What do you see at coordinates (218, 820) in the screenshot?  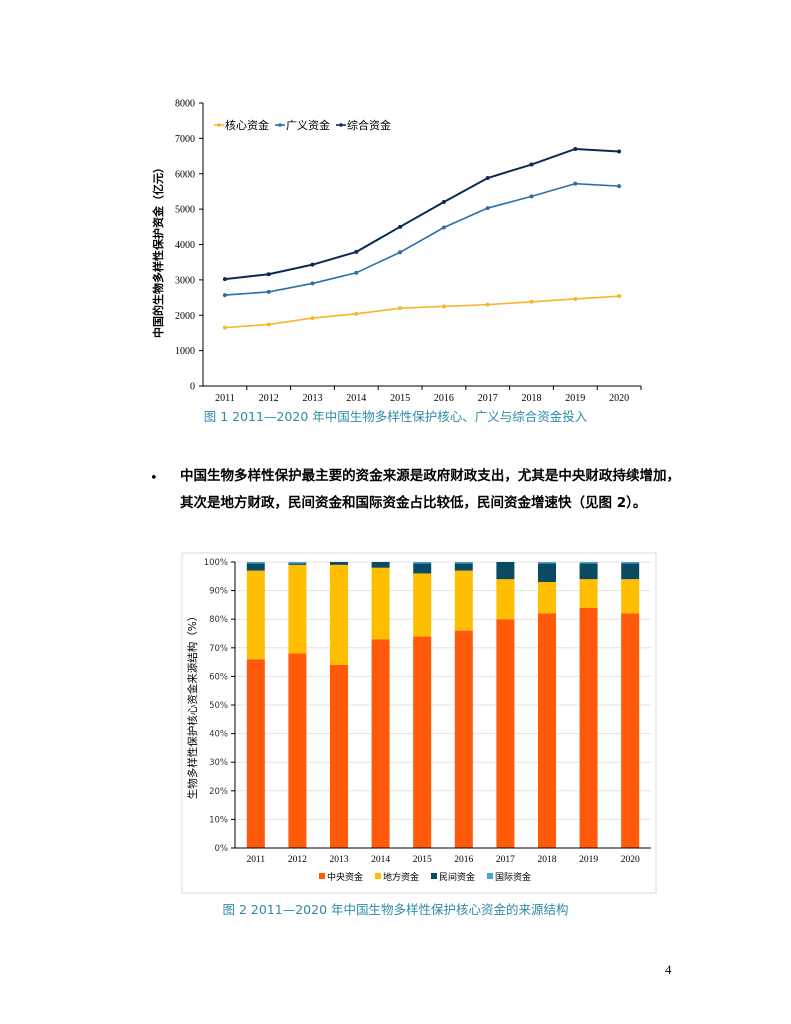 I see `y-tick-label: 10%` at bounding box center [218, 820].